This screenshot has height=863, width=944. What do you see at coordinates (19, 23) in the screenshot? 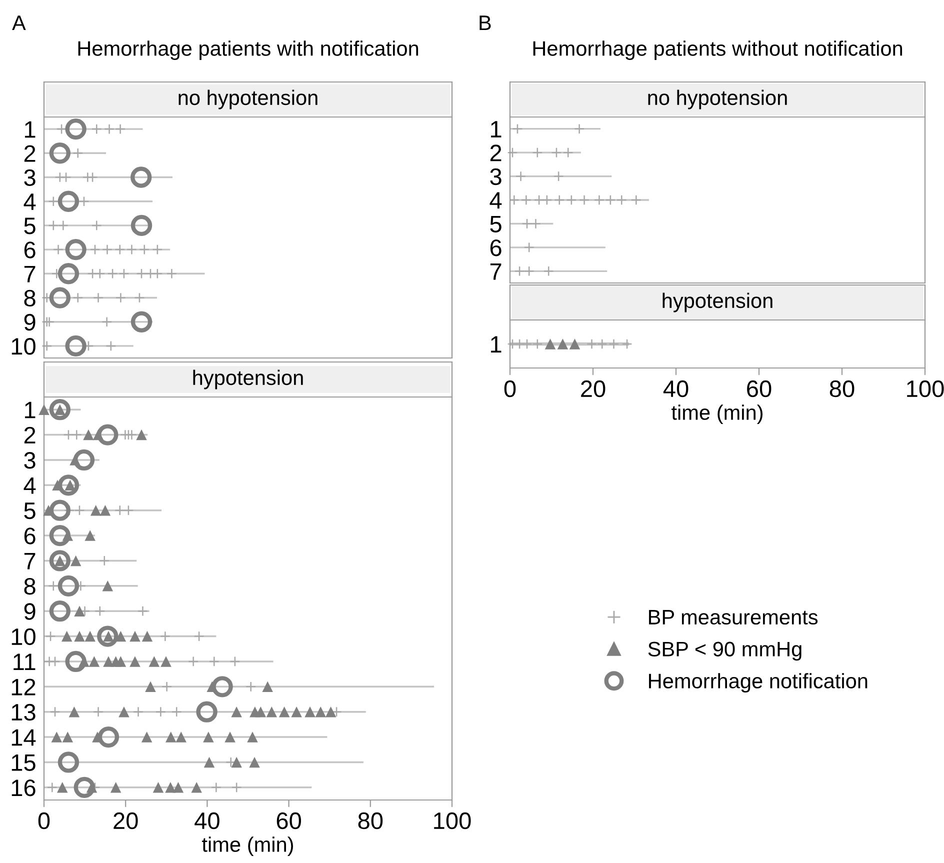
I see `text: A` at bounding box center [19, 23].